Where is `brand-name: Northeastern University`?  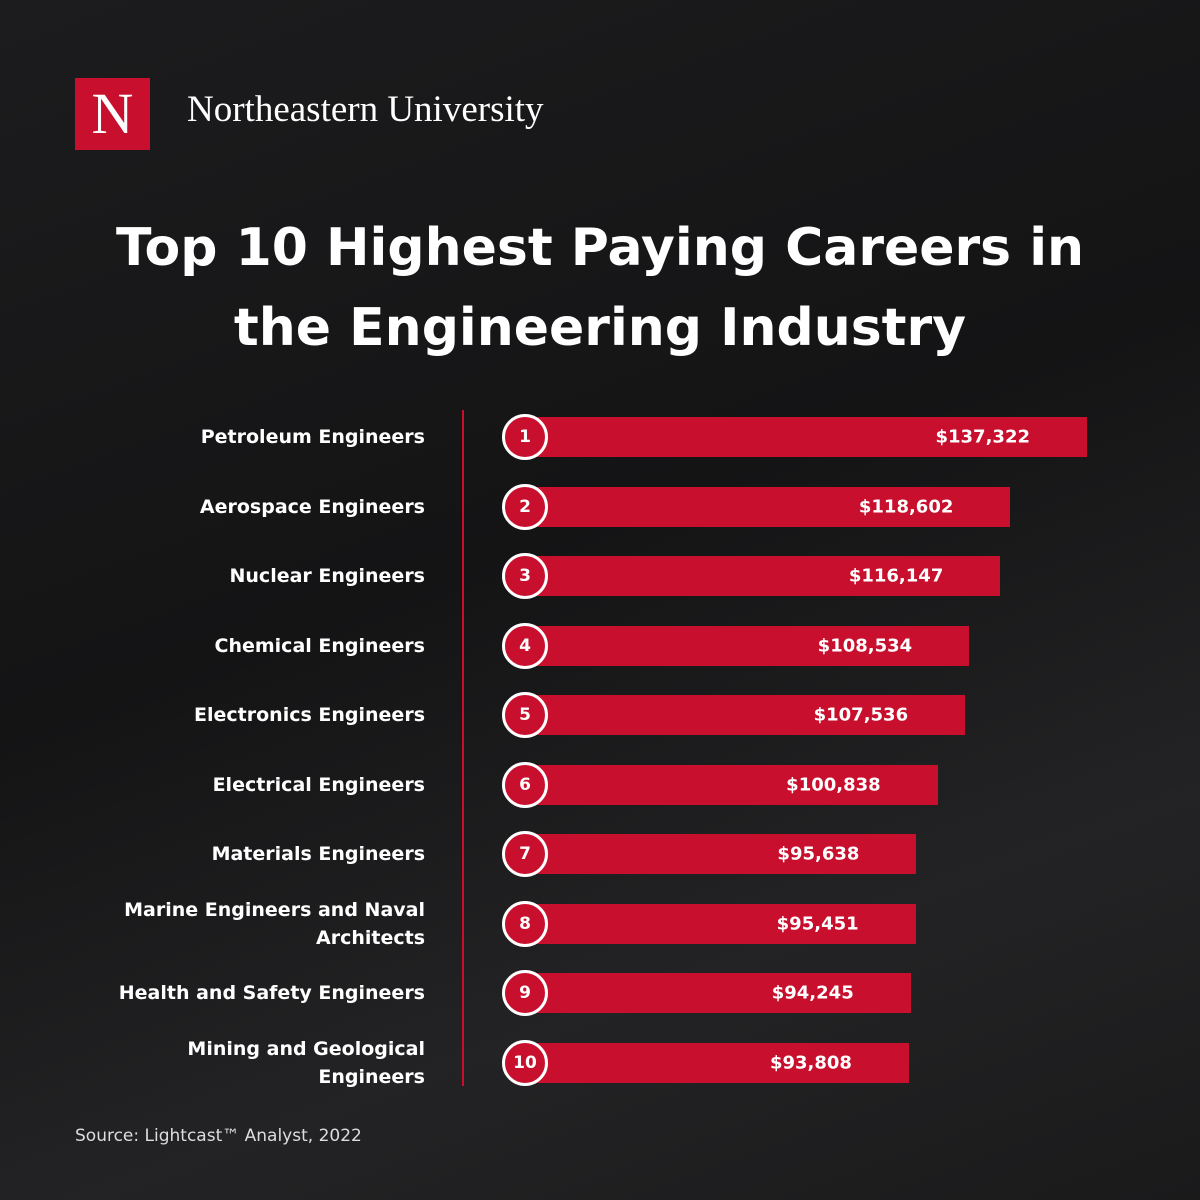 brand-name: Northeastern University is located at coordinates (365, 109).